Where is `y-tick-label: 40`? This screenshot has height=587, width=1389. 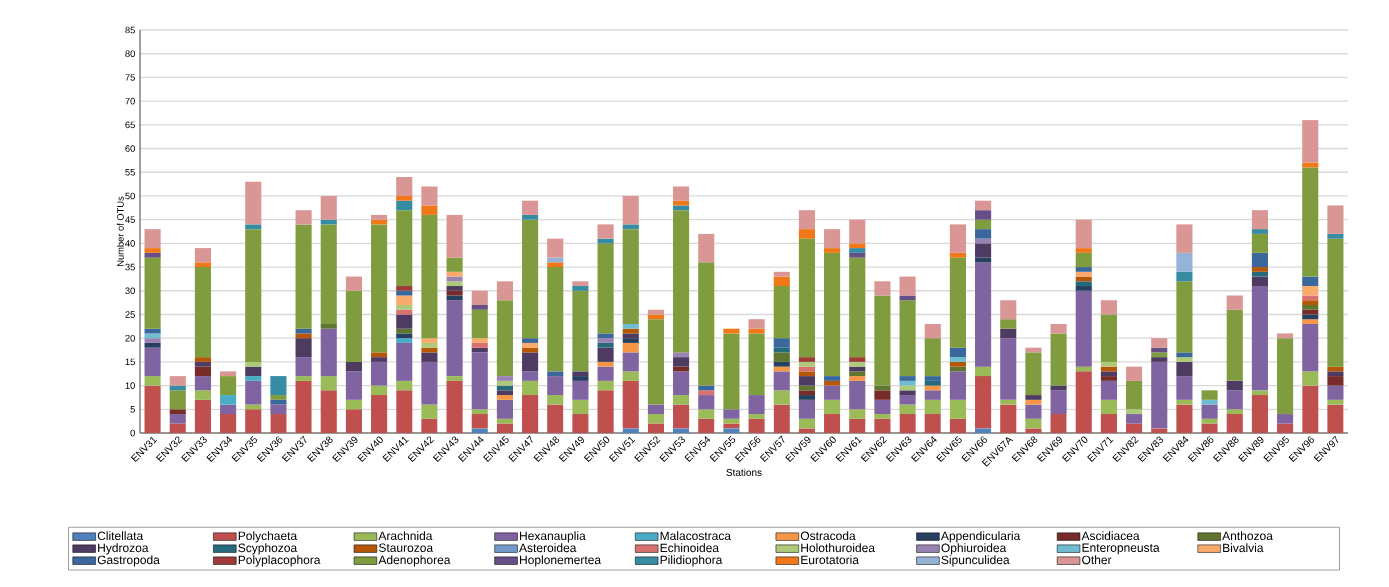
y-tick-label: 40 is located at coordinates (130, 243).